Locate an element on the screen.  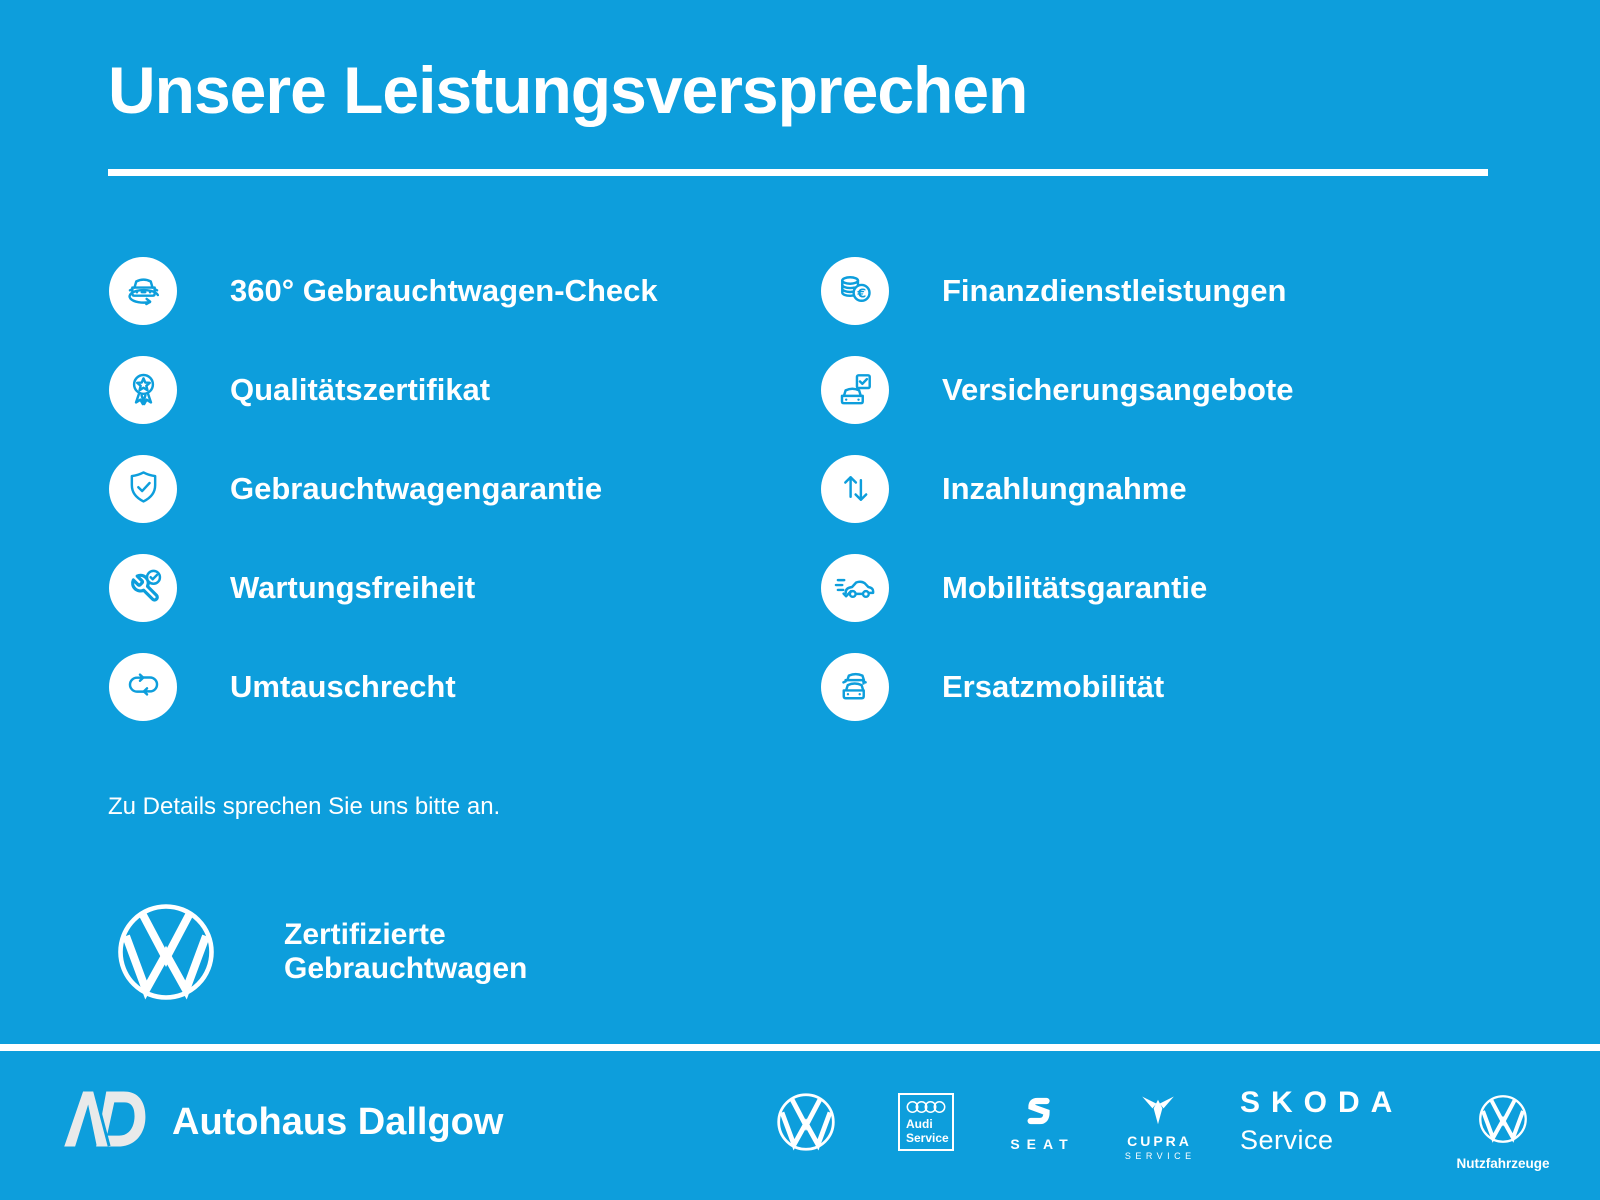
list-item: Gebrauchtwagengarantie is located at coordinates (383, 488).